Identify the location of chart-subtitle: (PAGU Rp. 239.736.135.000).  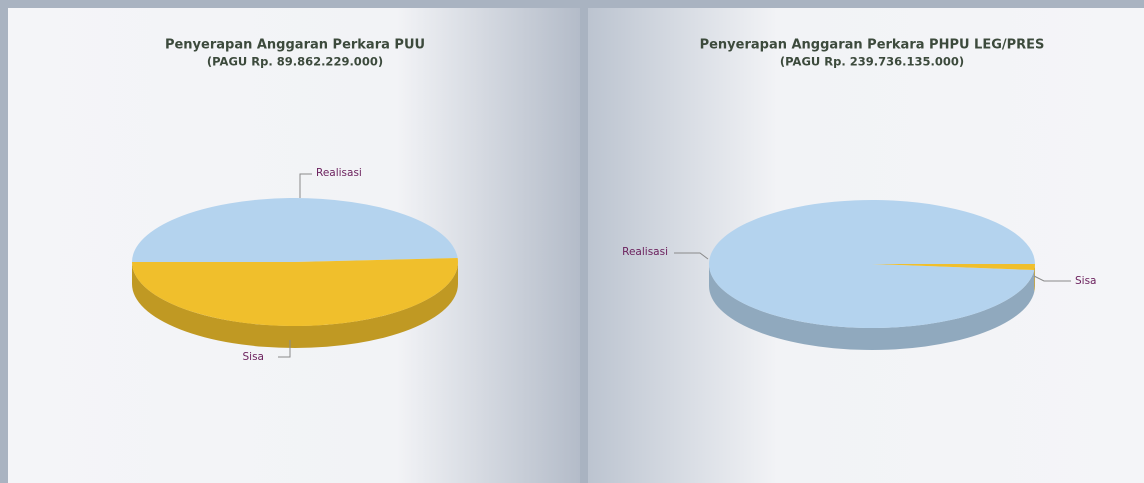
(872, 62).